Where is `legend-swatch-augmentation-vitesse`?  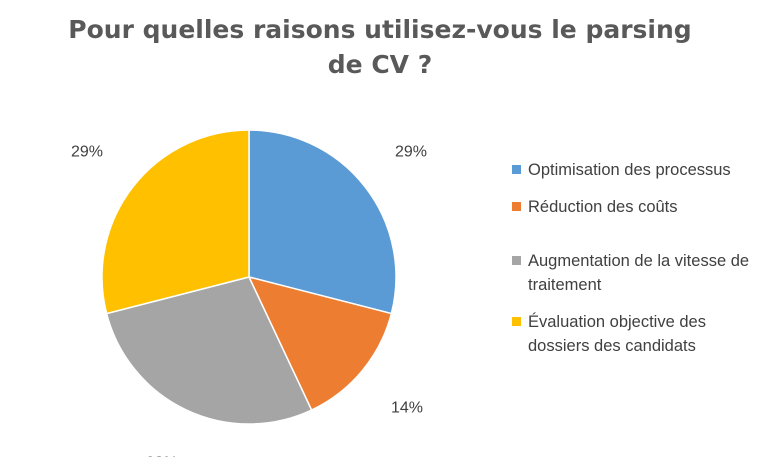
legend-swatch-augmentation-vitesse is located at coordinates (516, 260).